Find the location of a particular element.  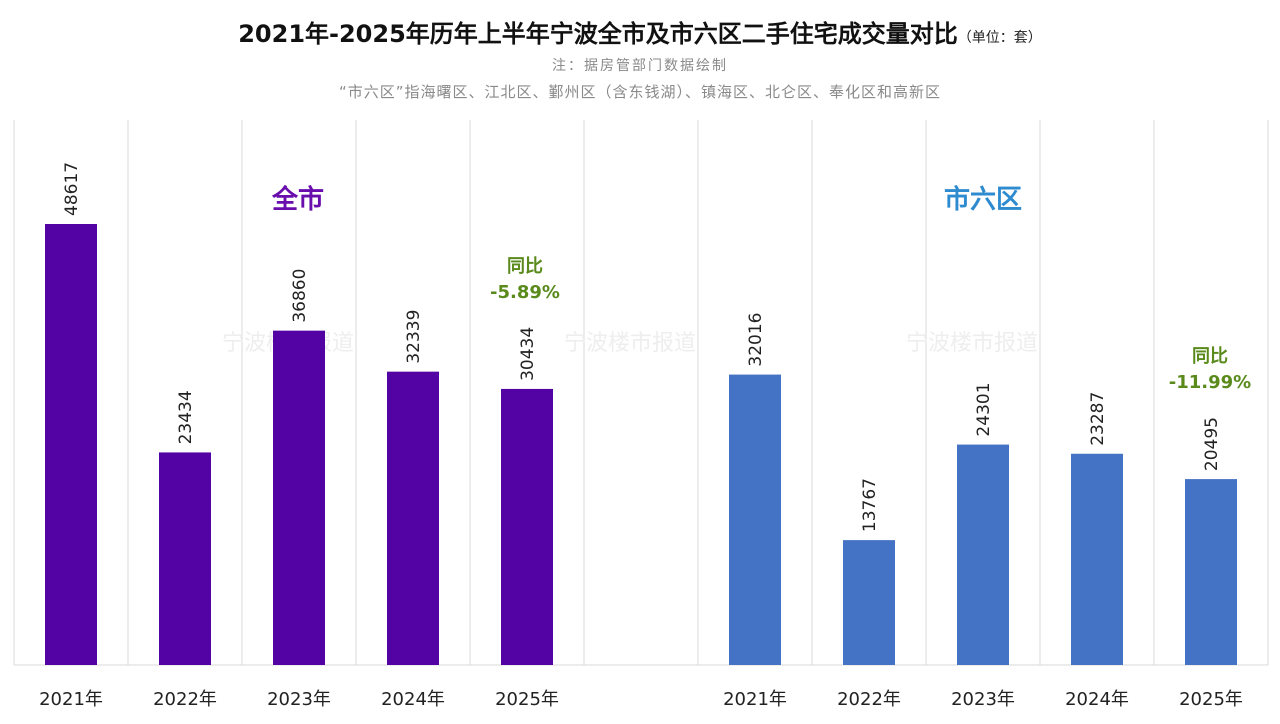

yoy-value: -5.89% is located at coordinates (525, 292).